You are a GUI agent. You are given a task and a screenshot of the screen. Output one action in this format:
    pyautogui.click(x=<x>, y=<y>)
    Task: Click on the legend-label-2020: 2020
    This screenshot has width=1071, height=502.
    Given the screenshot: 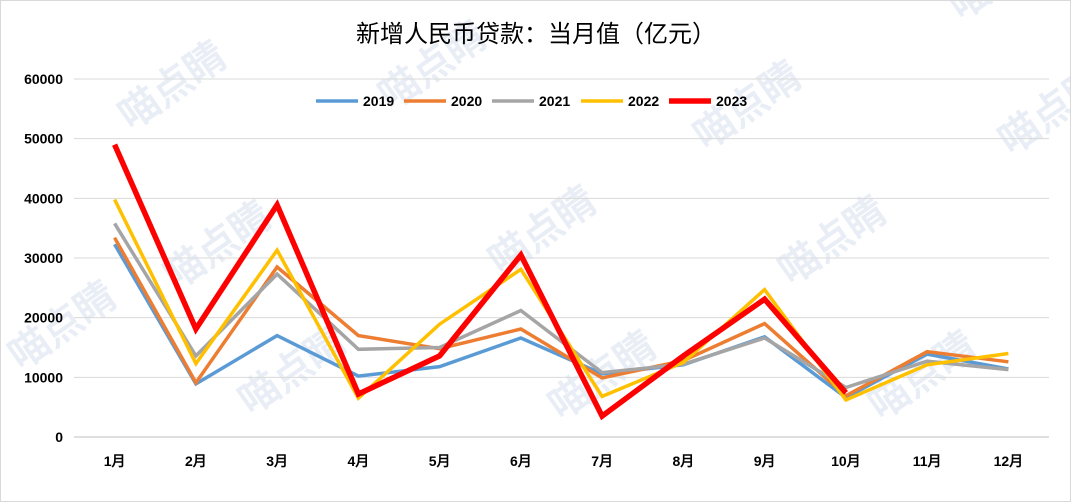 What is the action you would take?
    pyautogui.click(x=466, y=101)
    